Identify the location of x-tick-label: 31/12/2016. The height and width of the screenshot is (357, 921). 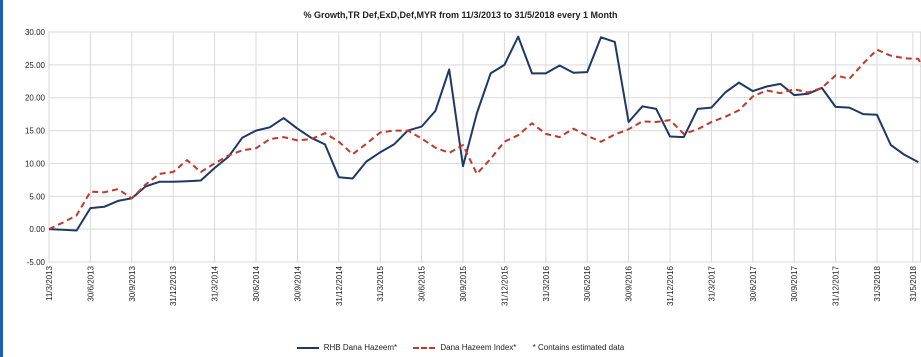
(670, 285).